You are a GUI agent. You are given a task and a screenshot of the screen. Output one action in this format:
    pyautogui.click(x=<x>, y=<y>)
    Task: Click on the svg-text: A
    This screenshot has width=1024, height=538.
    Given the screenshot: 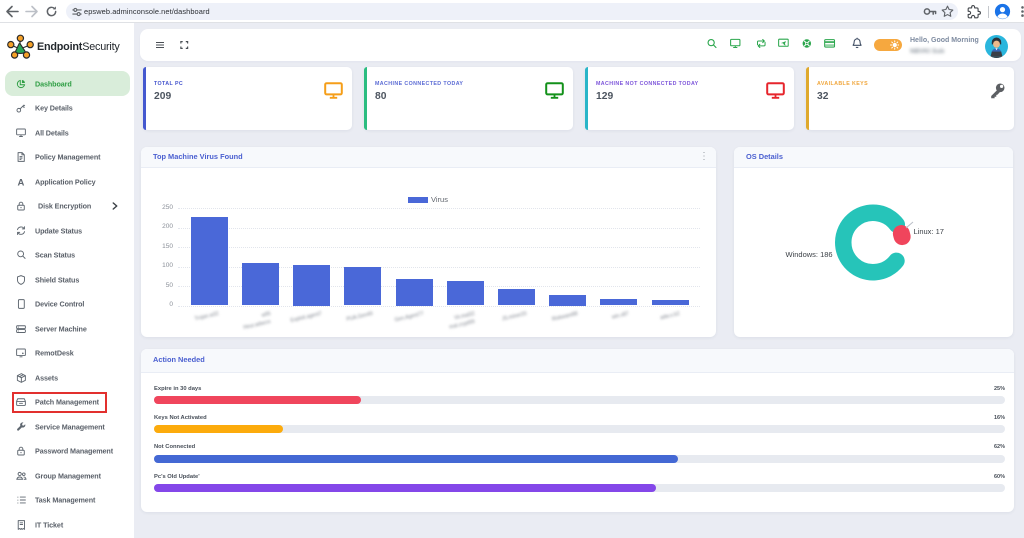 What is the action you would take?
    pyautogui.click(x=21, y=182)
    